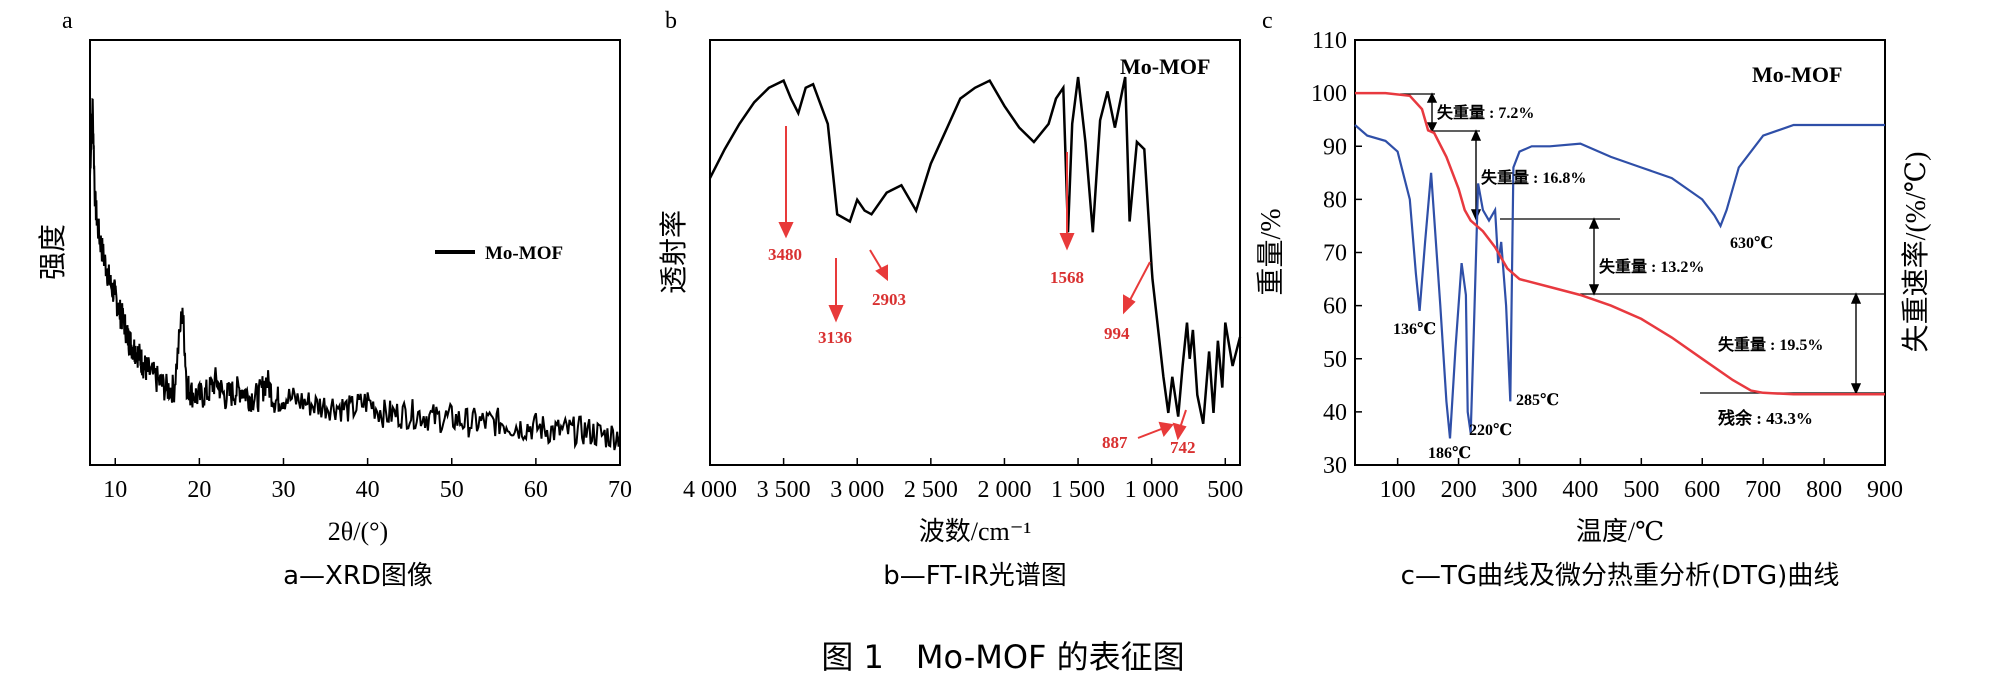 This screenshot has width=2007, height=694. What do you see at coordinates (53, 252) in the screenshot?
I see `panel-a-y-axis-label: 强度` at bounding box center [53, 252].